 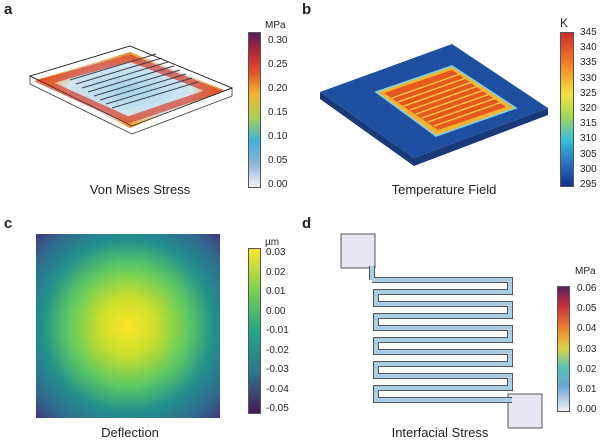 What do you see at coordinates (588, 48) in the screenshot?
I see `colorbar-tick-label: 340` at bounding box center [588, 48].